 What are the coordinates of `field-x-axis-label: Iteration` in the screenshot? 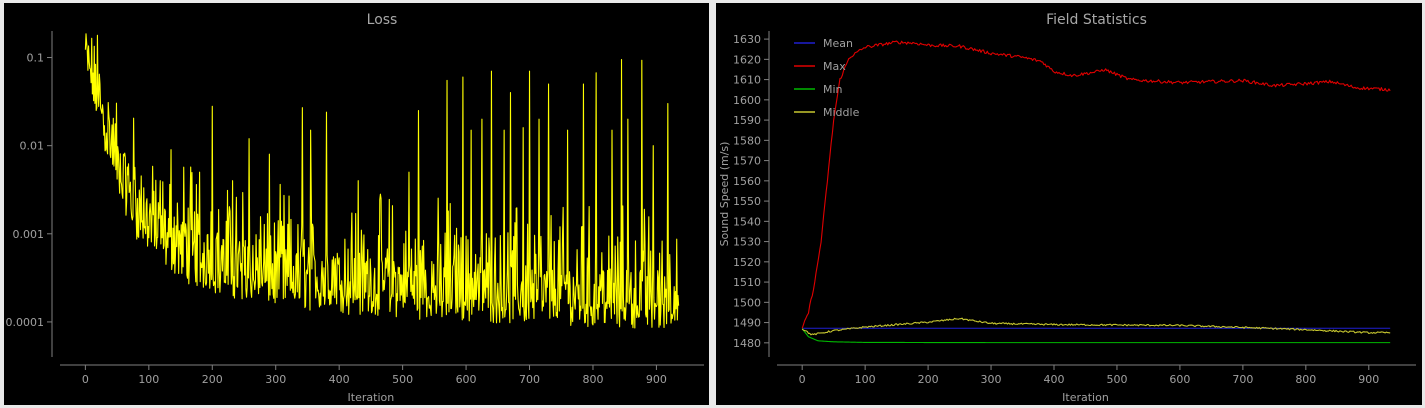 It's located at (1085, 397).